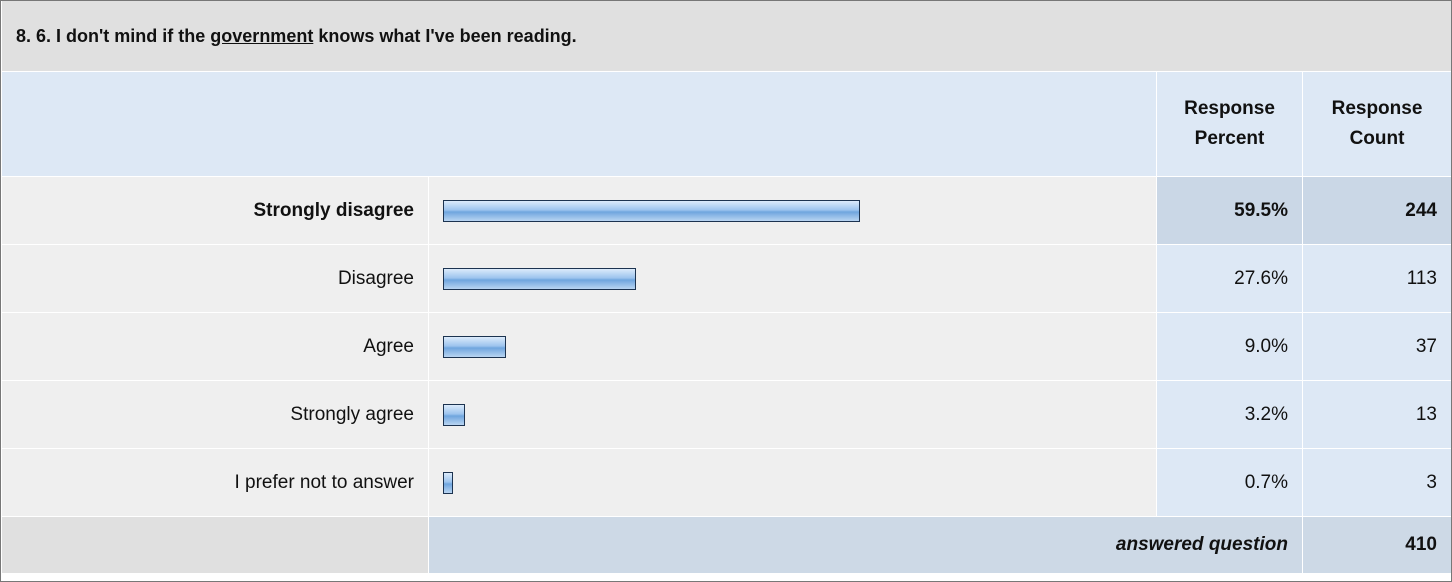 Image resolution: width=1452 pixels, height=582 pixels. I want to click on header-percent: Response Percent, so click(1229, 124).